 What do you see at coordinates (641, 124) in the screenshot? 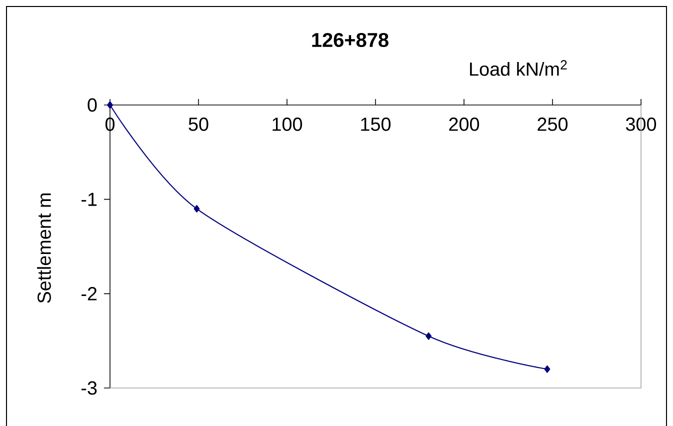
I see `x-tick-label: 300` at bounding box center [641, 124].